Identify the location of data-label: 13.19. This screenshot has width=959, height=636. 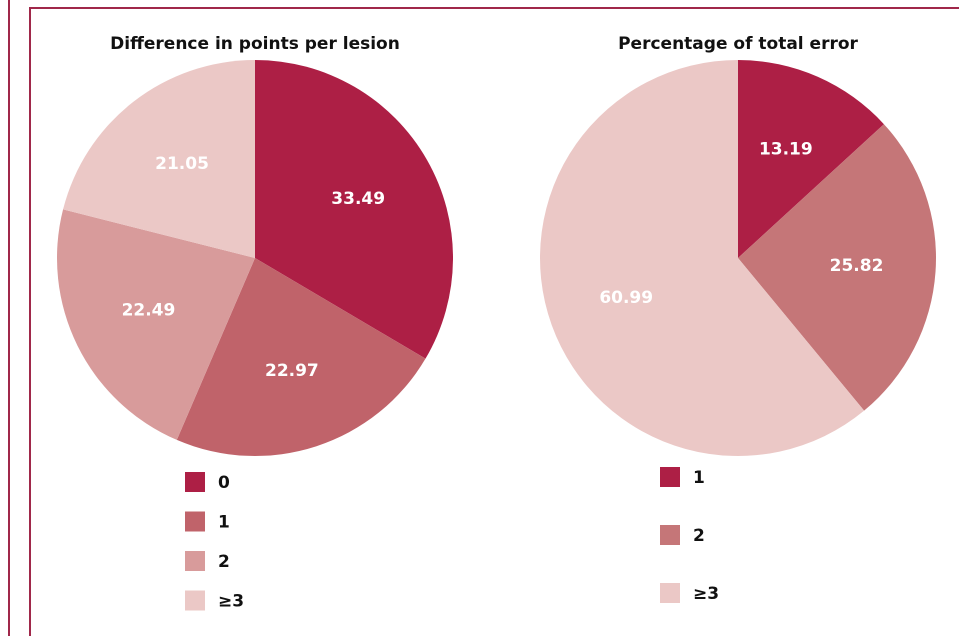
(786, 149).